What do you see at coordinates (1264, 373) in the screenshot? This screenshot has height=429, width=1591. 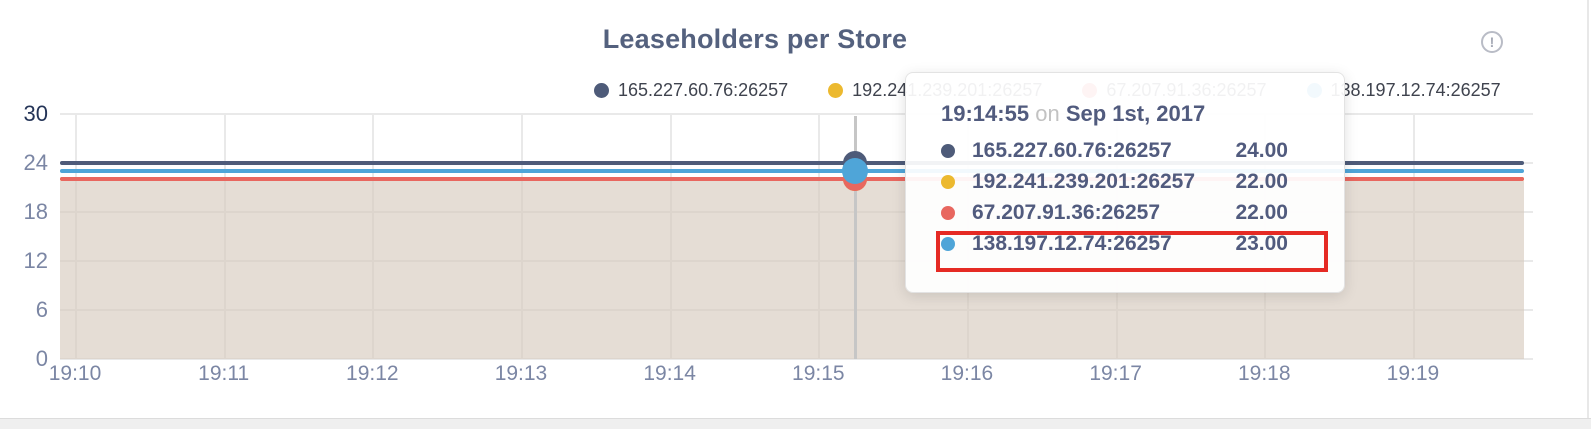 I see `x-axis-tick-label: 19:18` at bounding box center [1264, 373].